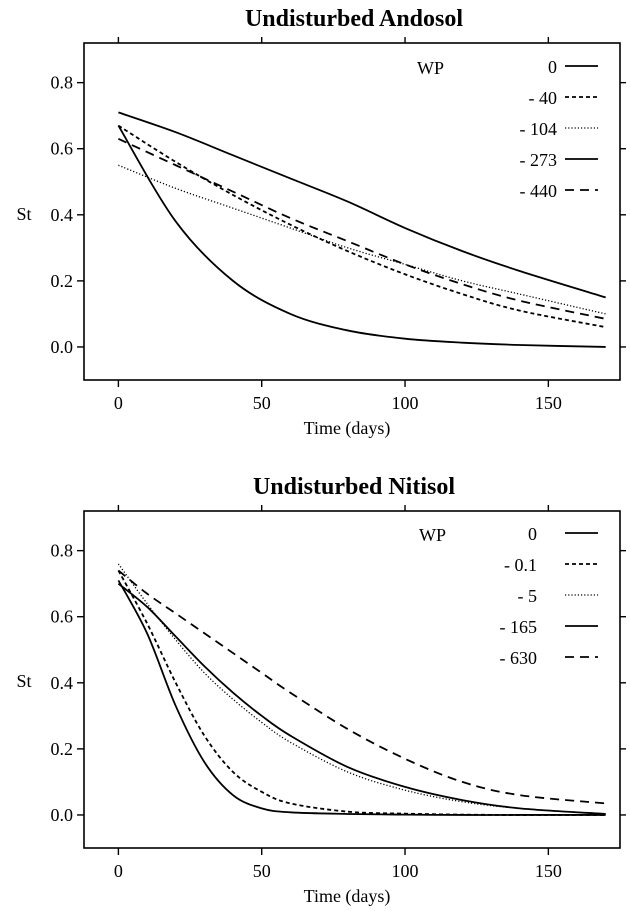 This screenshot has height=911, width=630. Describe the element at coordinates (354, 487) in the screenshot. I see `chart-title: Undisturbed Nitisol` at that location.